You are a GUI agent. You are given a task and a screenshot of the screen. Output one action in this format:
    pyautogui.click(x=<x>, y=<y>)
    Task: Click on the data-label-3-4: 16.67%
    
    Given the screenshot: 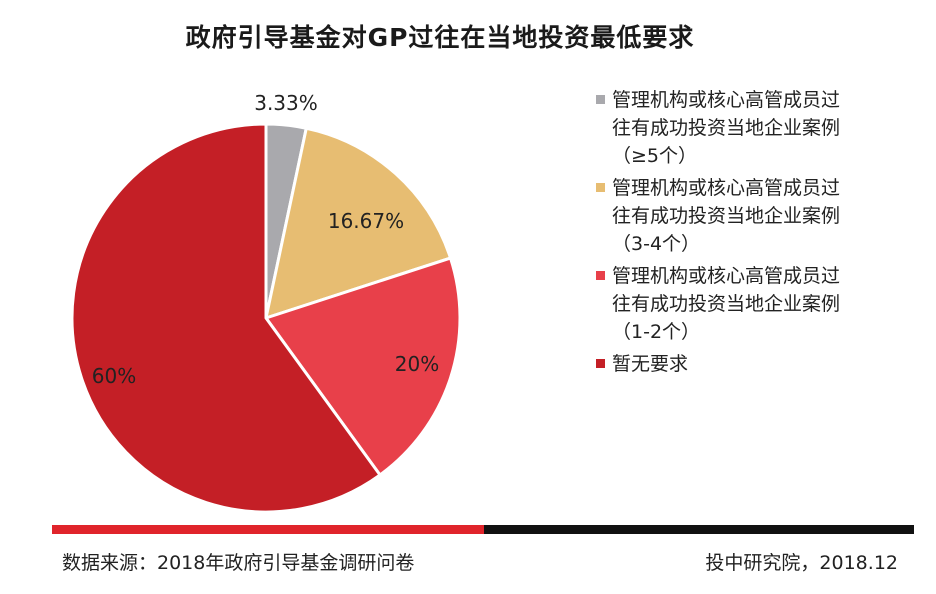 What is the action you would take?
    pyautogui.click(x=366, y=221)
    